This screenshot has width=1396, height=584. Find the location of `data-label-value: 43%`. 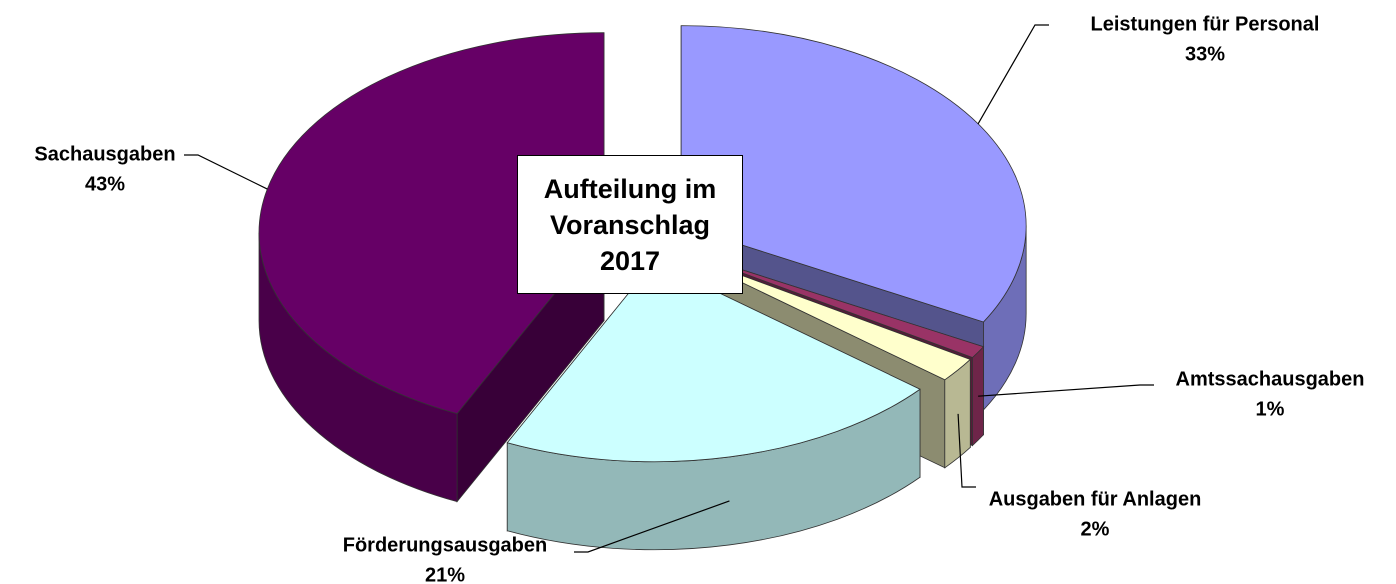

data-label-value: 43% is located at coordinates (105, 184).